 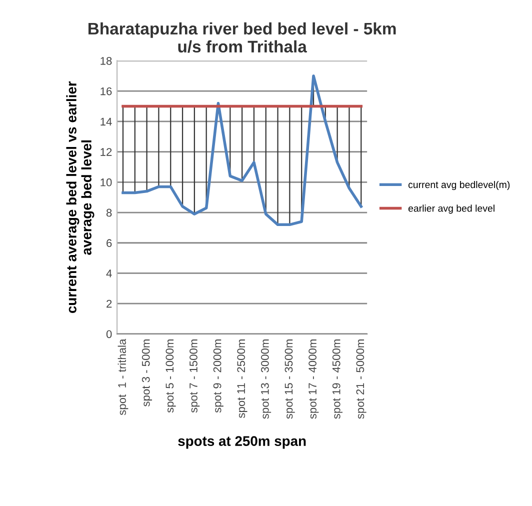 I want to click on y-tick-label: 16, so click(x=106, y=91).